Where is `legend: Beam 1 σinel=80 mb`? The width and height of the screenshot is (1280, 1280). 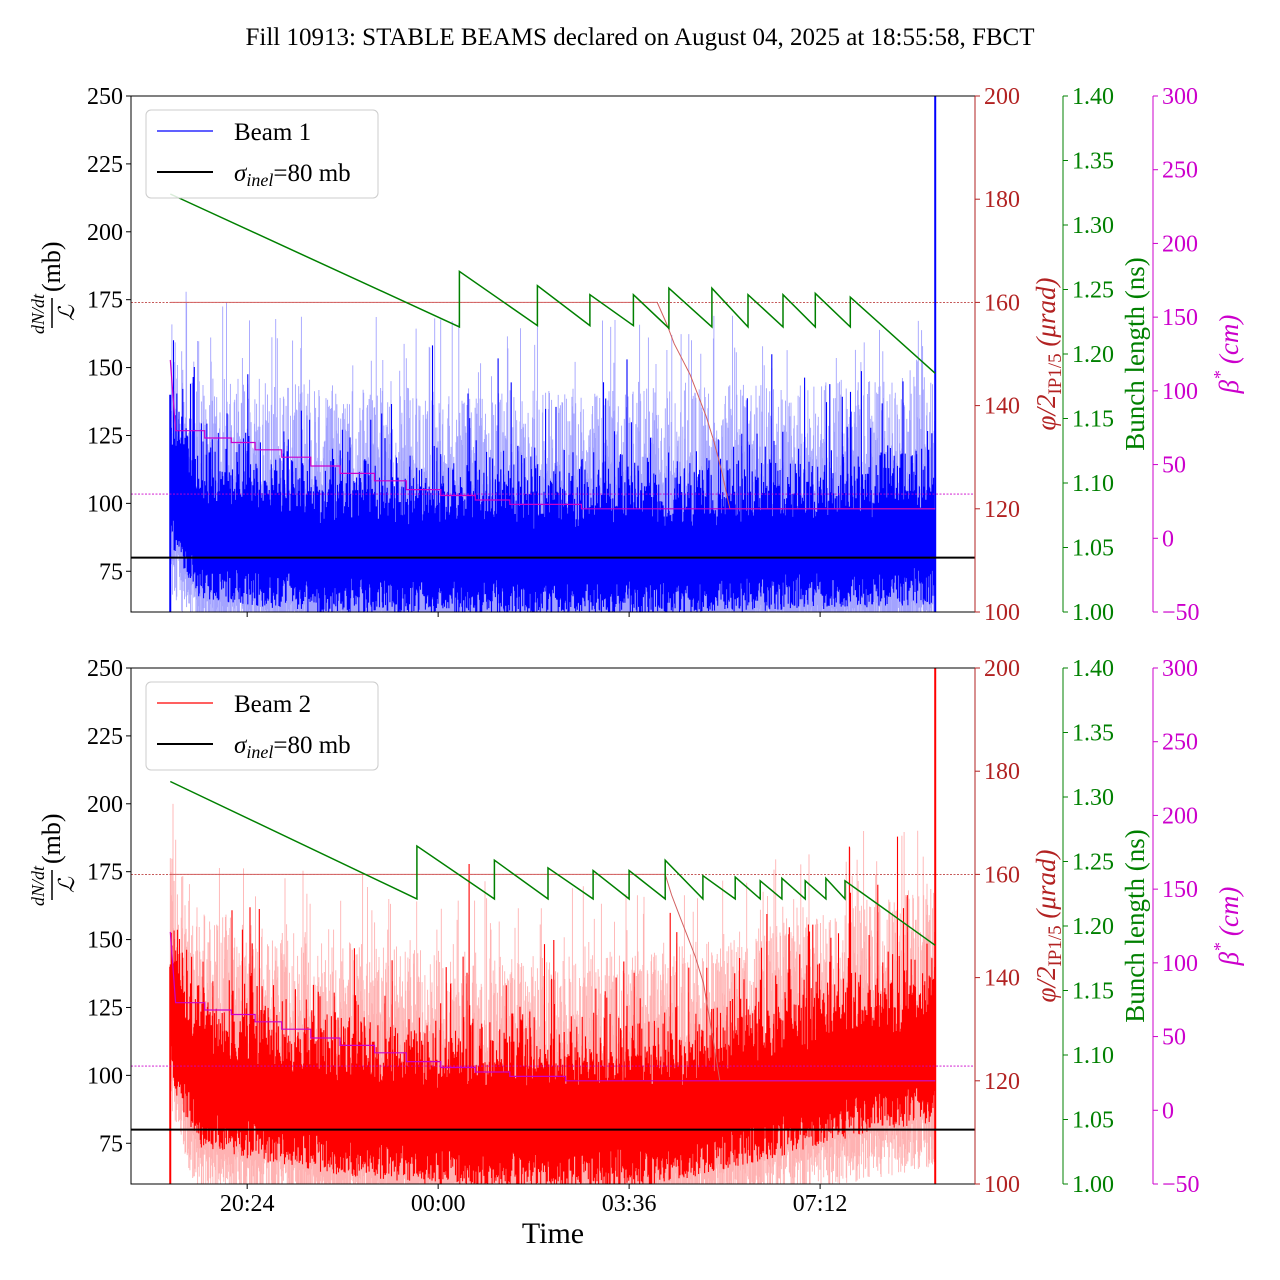
legend: Beam 1 σinel=80 mb is located at coordinates (262, 154).